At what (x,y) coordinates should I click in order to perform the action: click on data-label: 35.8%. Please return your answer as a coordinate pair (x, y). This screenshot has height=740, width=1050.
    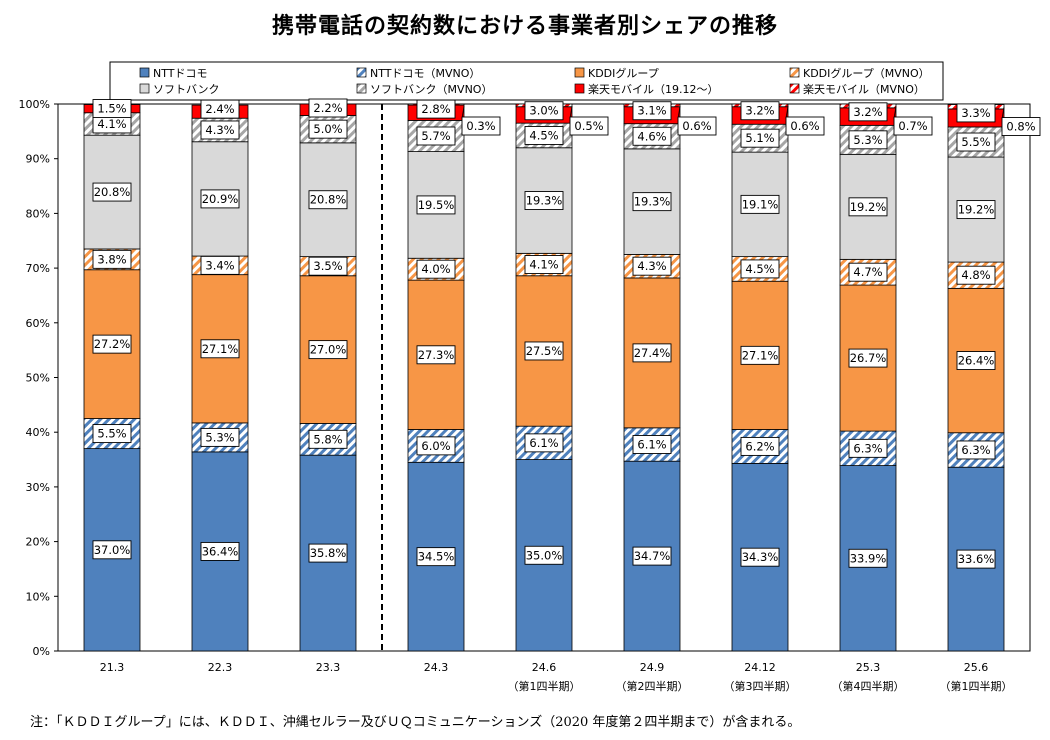
    Looking at the image, I should click on (328, 553).